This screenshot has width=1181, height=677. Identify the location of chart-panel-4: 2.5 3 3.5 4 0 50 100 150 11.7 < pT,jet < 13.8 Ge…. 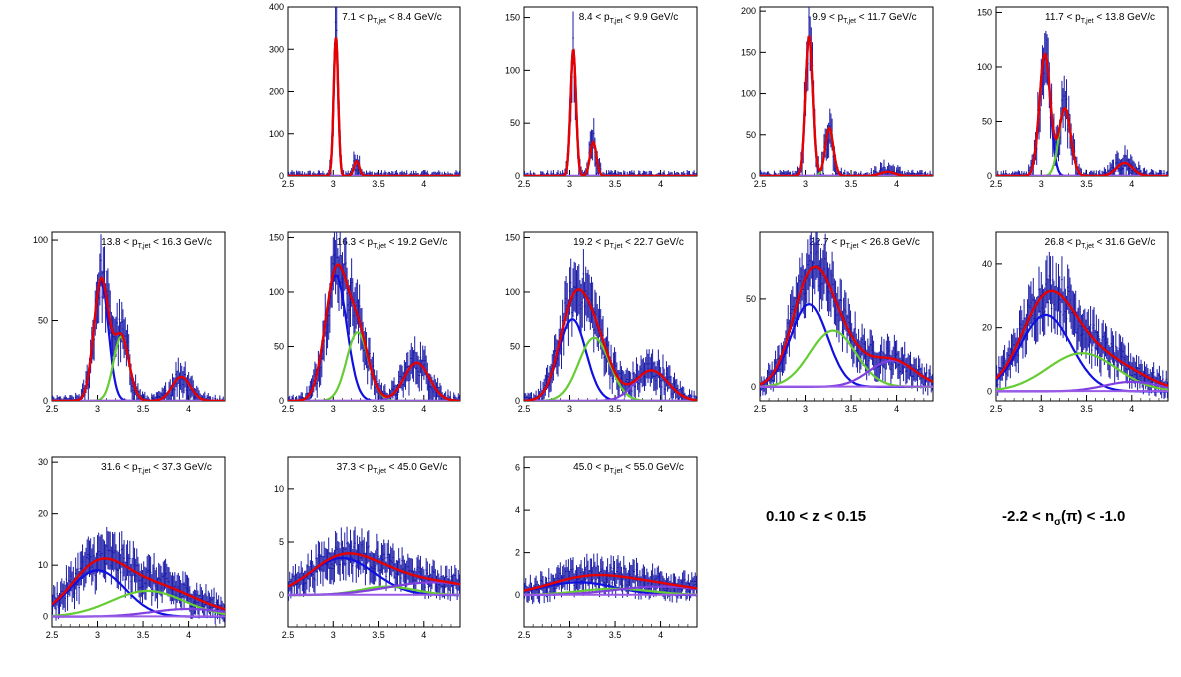
(1073, 97).